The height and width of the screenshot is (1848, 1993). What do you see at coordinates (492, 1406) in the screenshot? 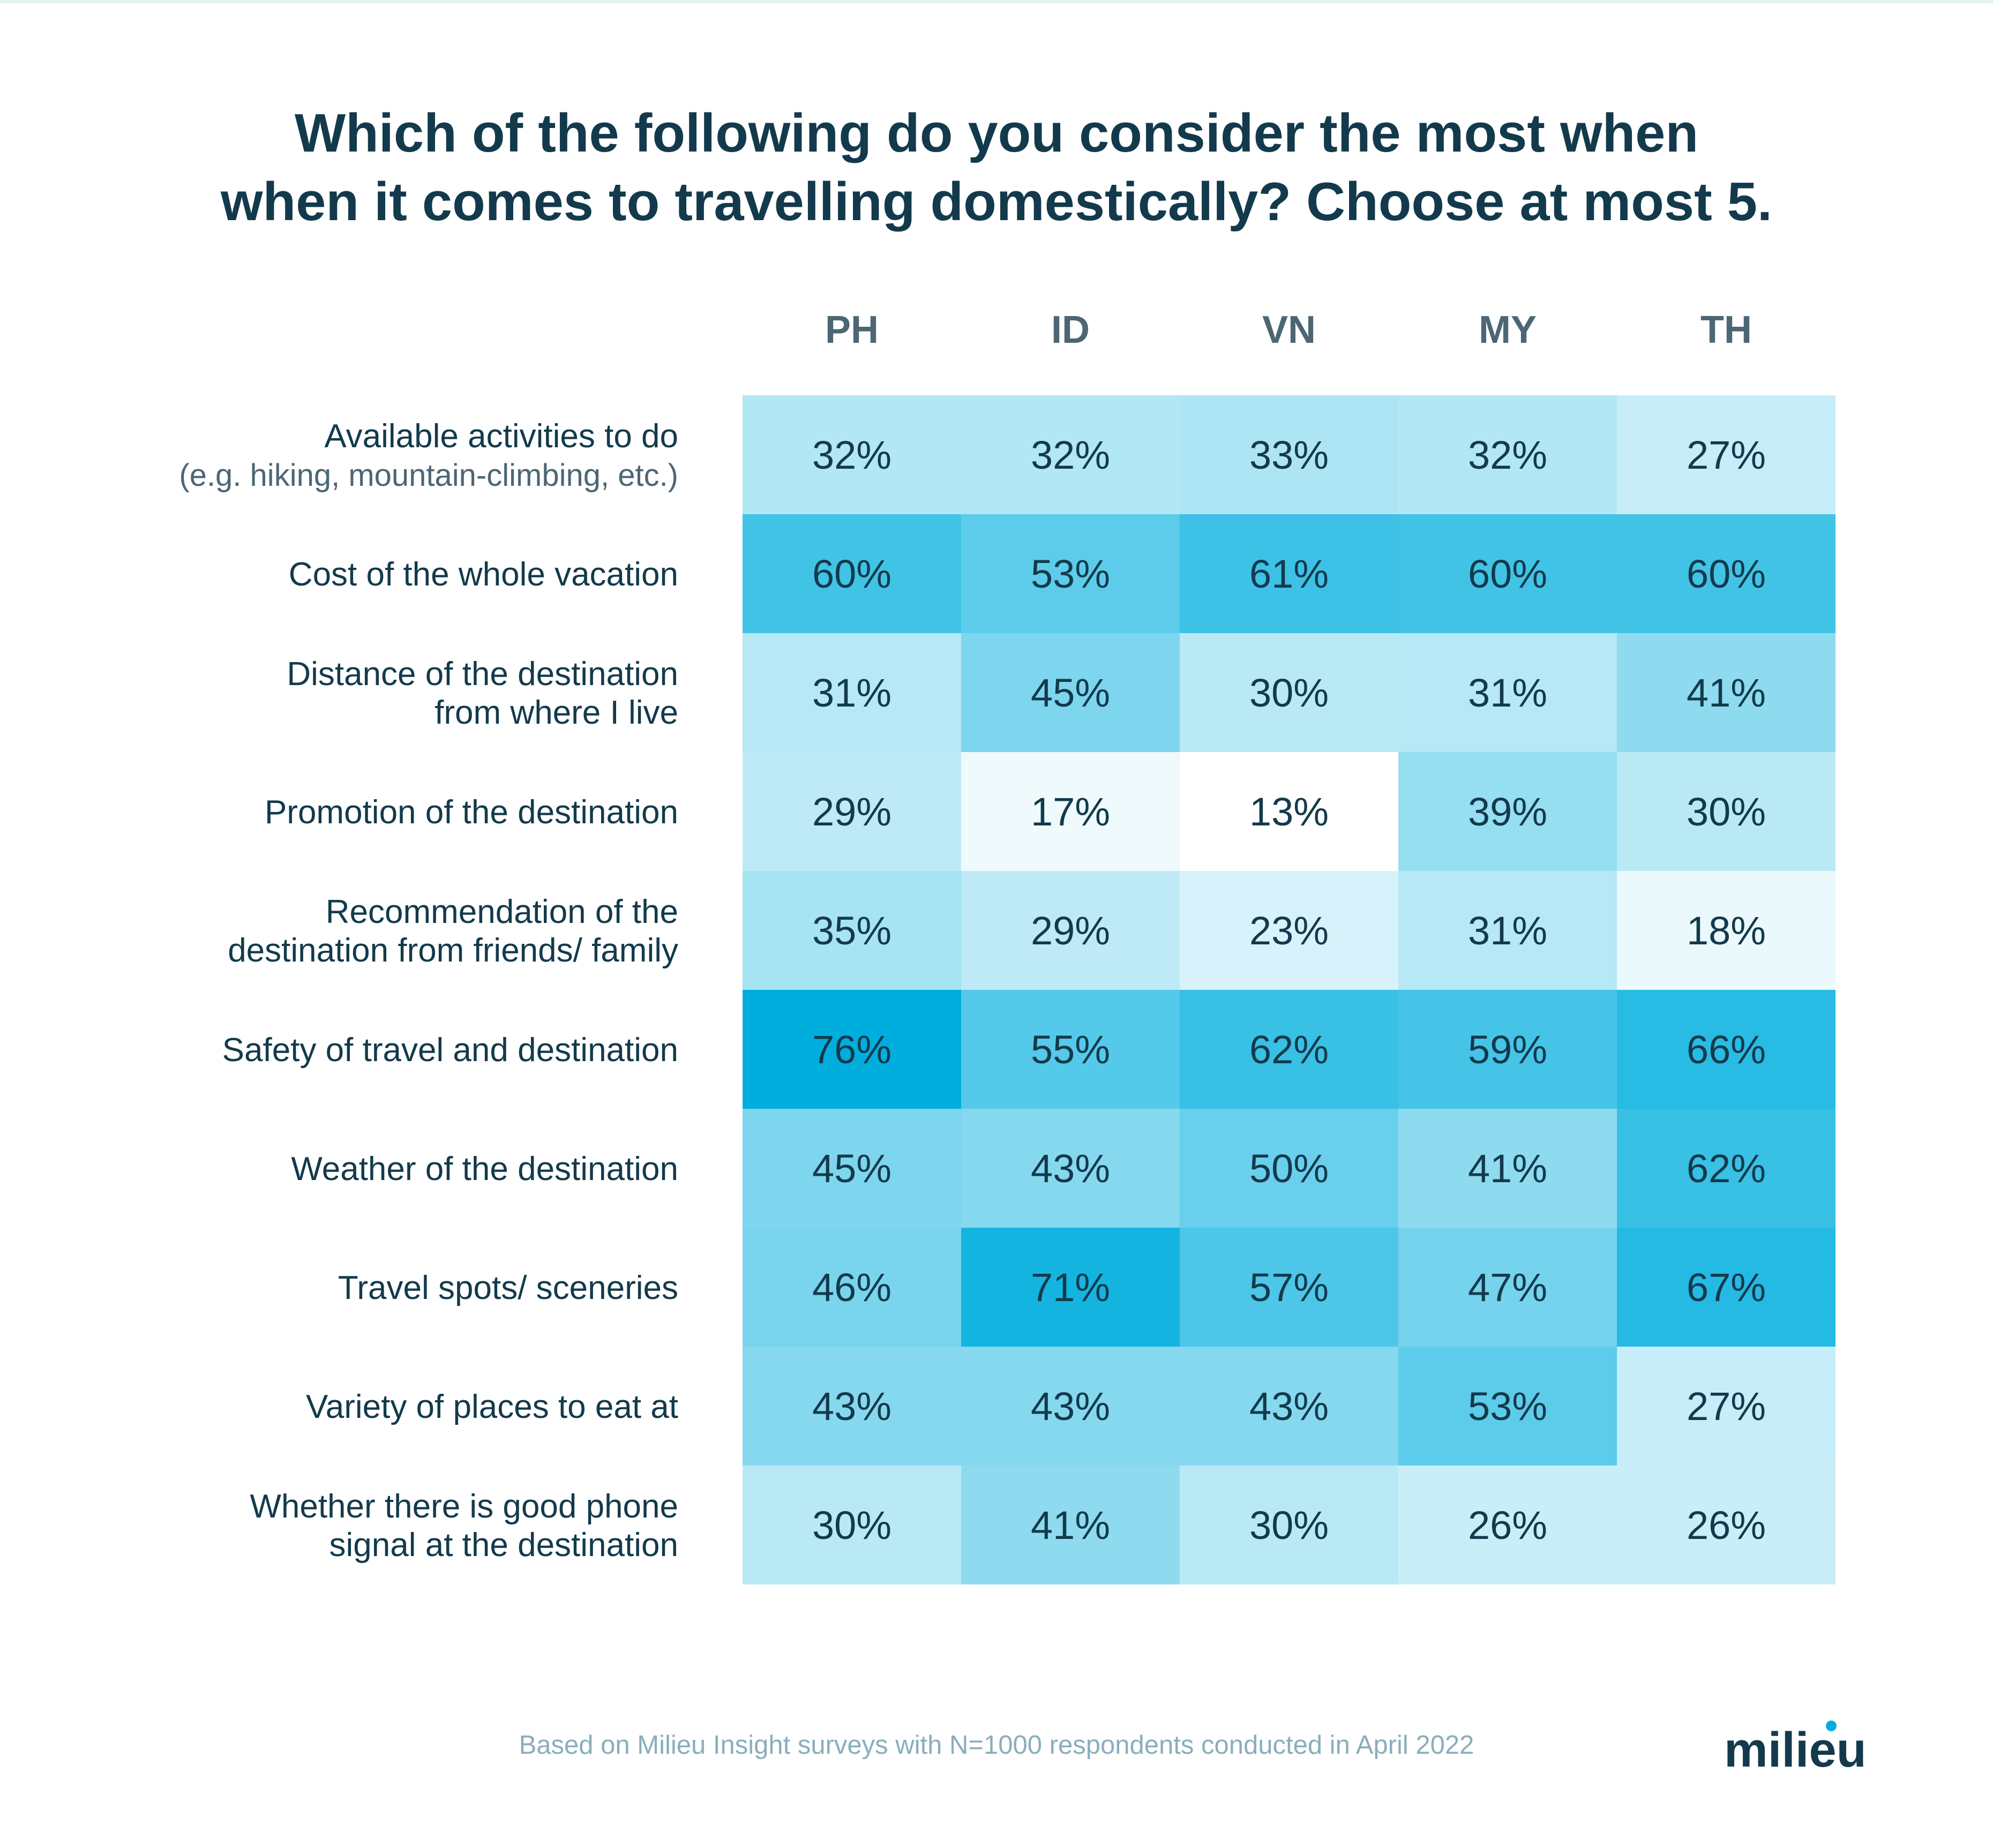
I see `row-label: Variety of places to eat at` at bounding box center [492, 1406].